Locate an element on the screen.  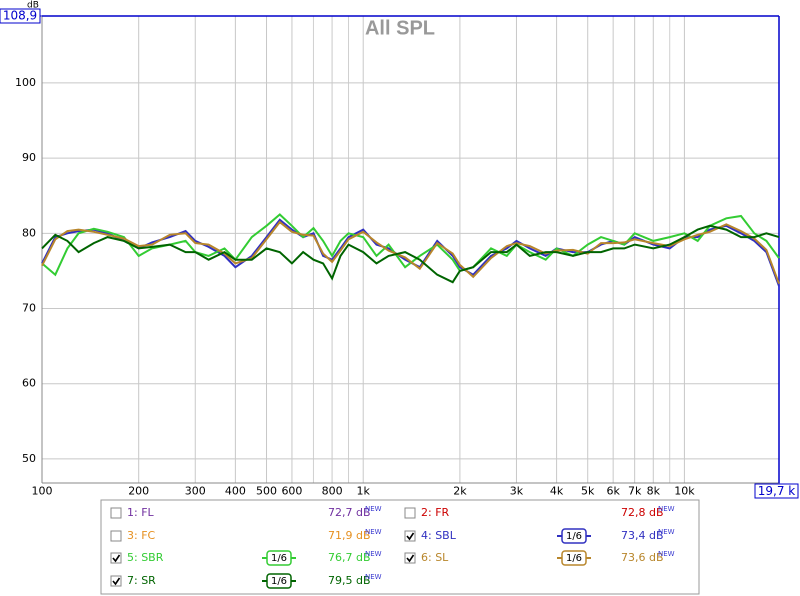
y-unit: dB is located at coordinates (33, 6).